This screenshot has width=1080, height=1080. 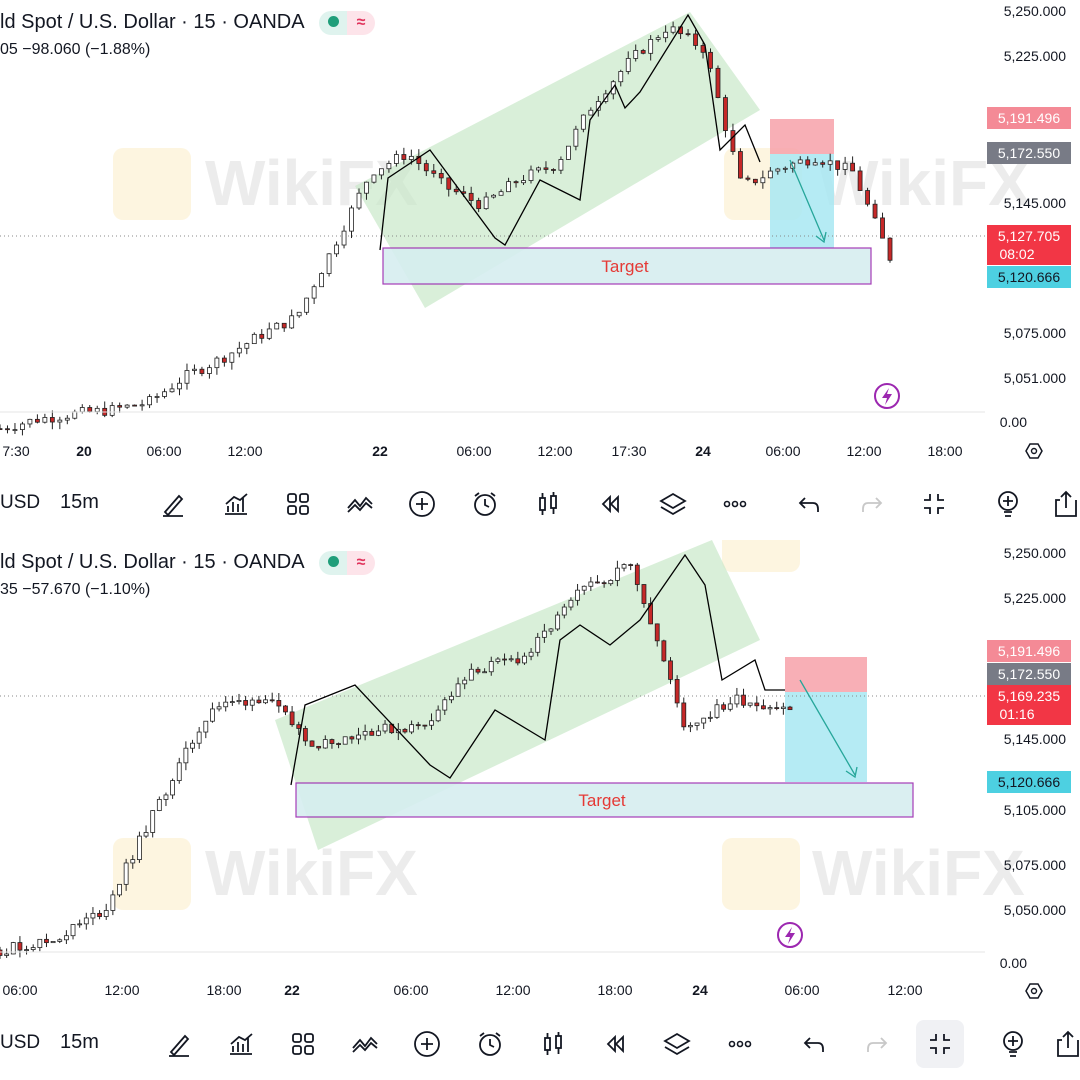 I want to click on x-tick: 12:00, so click(x=863, y=451).